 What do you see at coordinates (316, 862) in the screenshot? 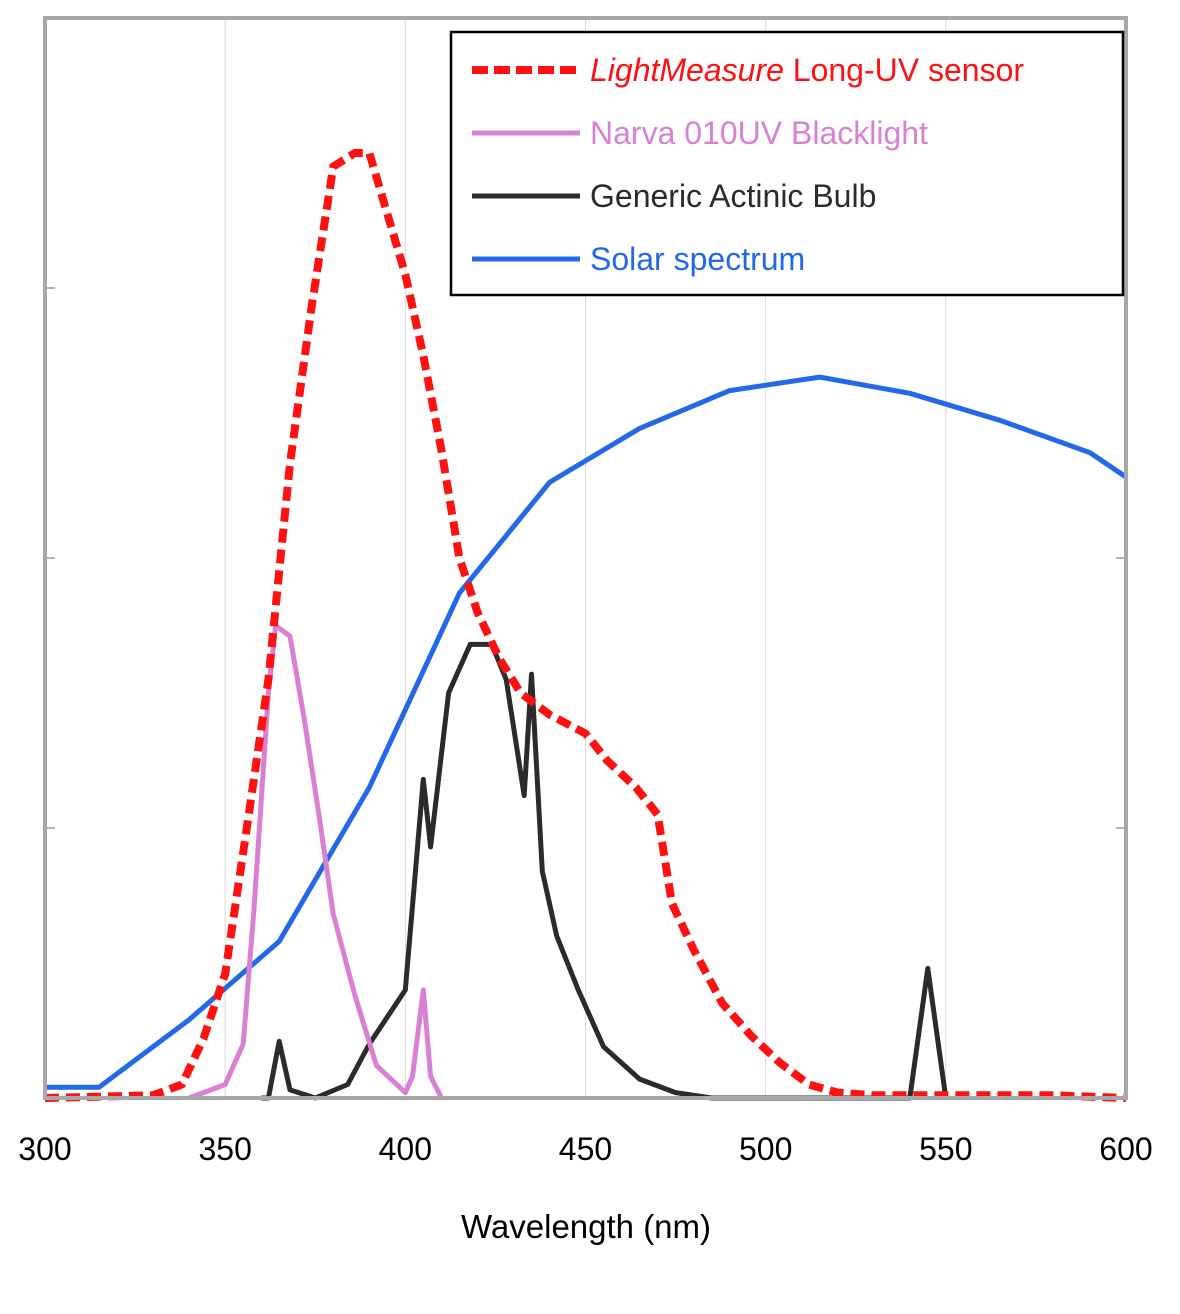
I see `series-narva-line` at bounding box center [316, 862].